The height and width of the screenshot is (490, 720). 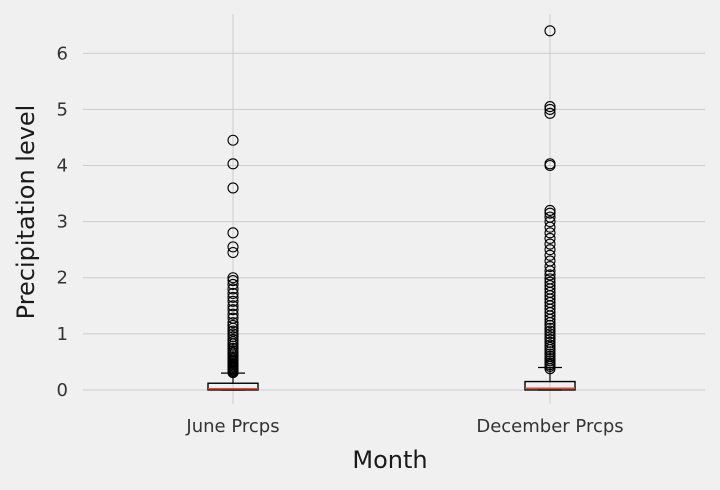 What do you see at coordinates (549, 426) in the screenshot?
I see `x-tick-label: December Prcps` at bounding box center [549, 426].